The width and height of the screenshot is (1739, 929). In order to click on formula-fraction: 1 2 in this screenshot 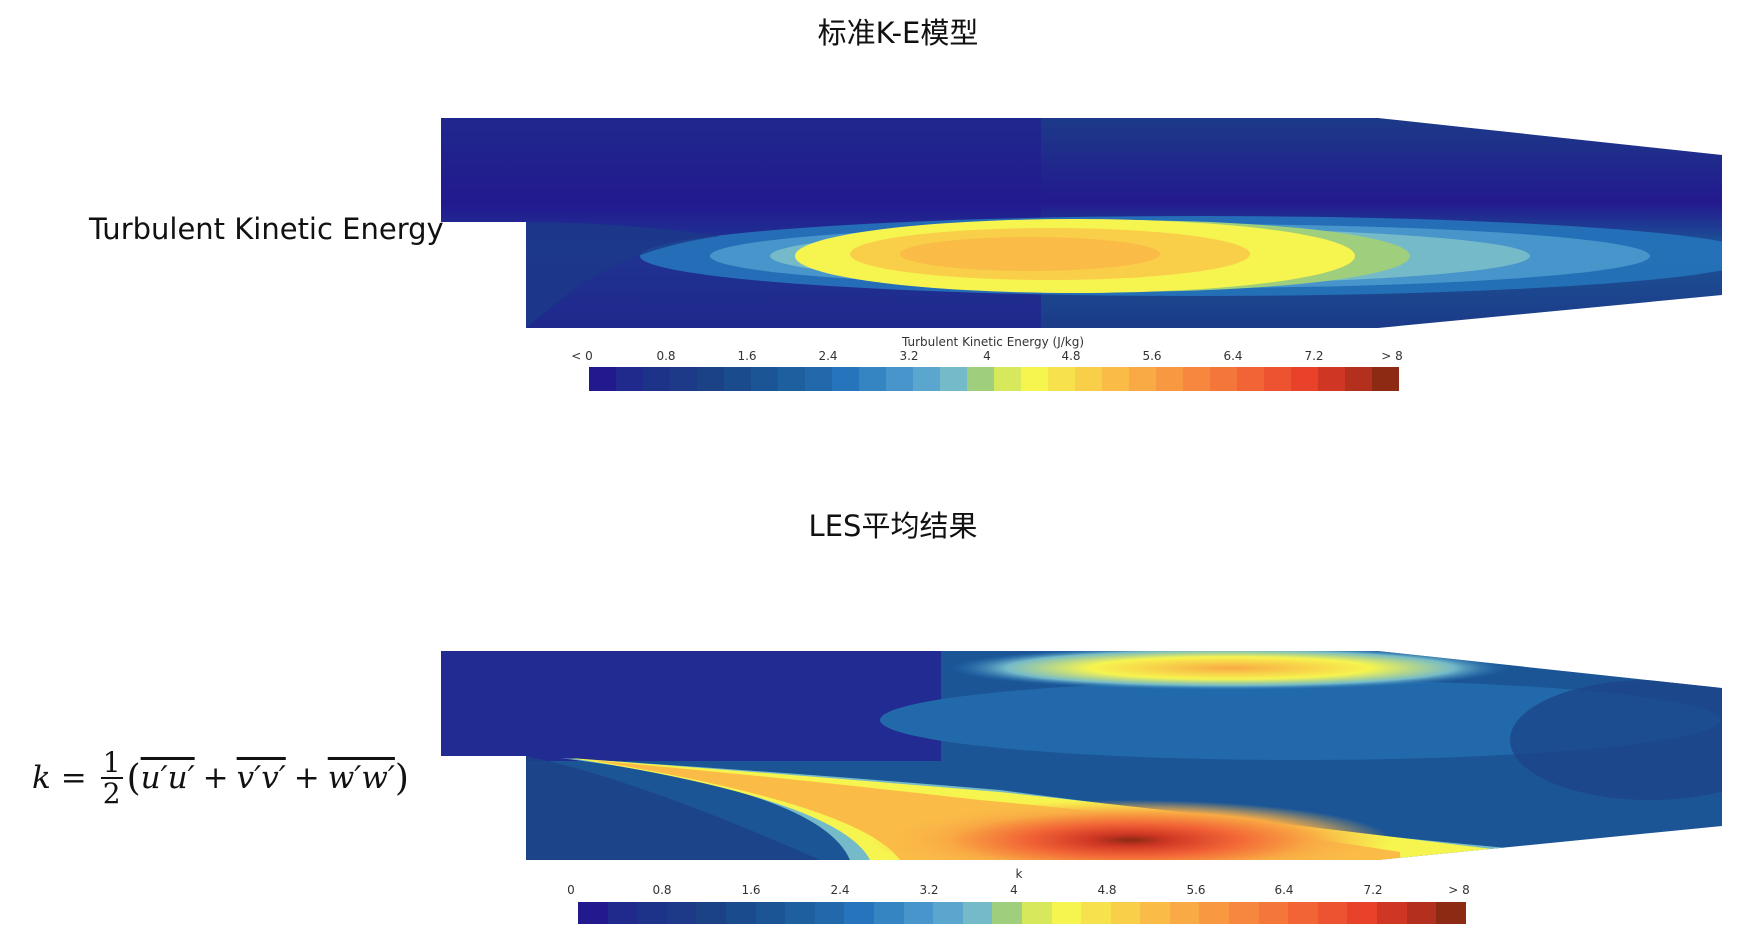, I will do `click(111, 779)`.